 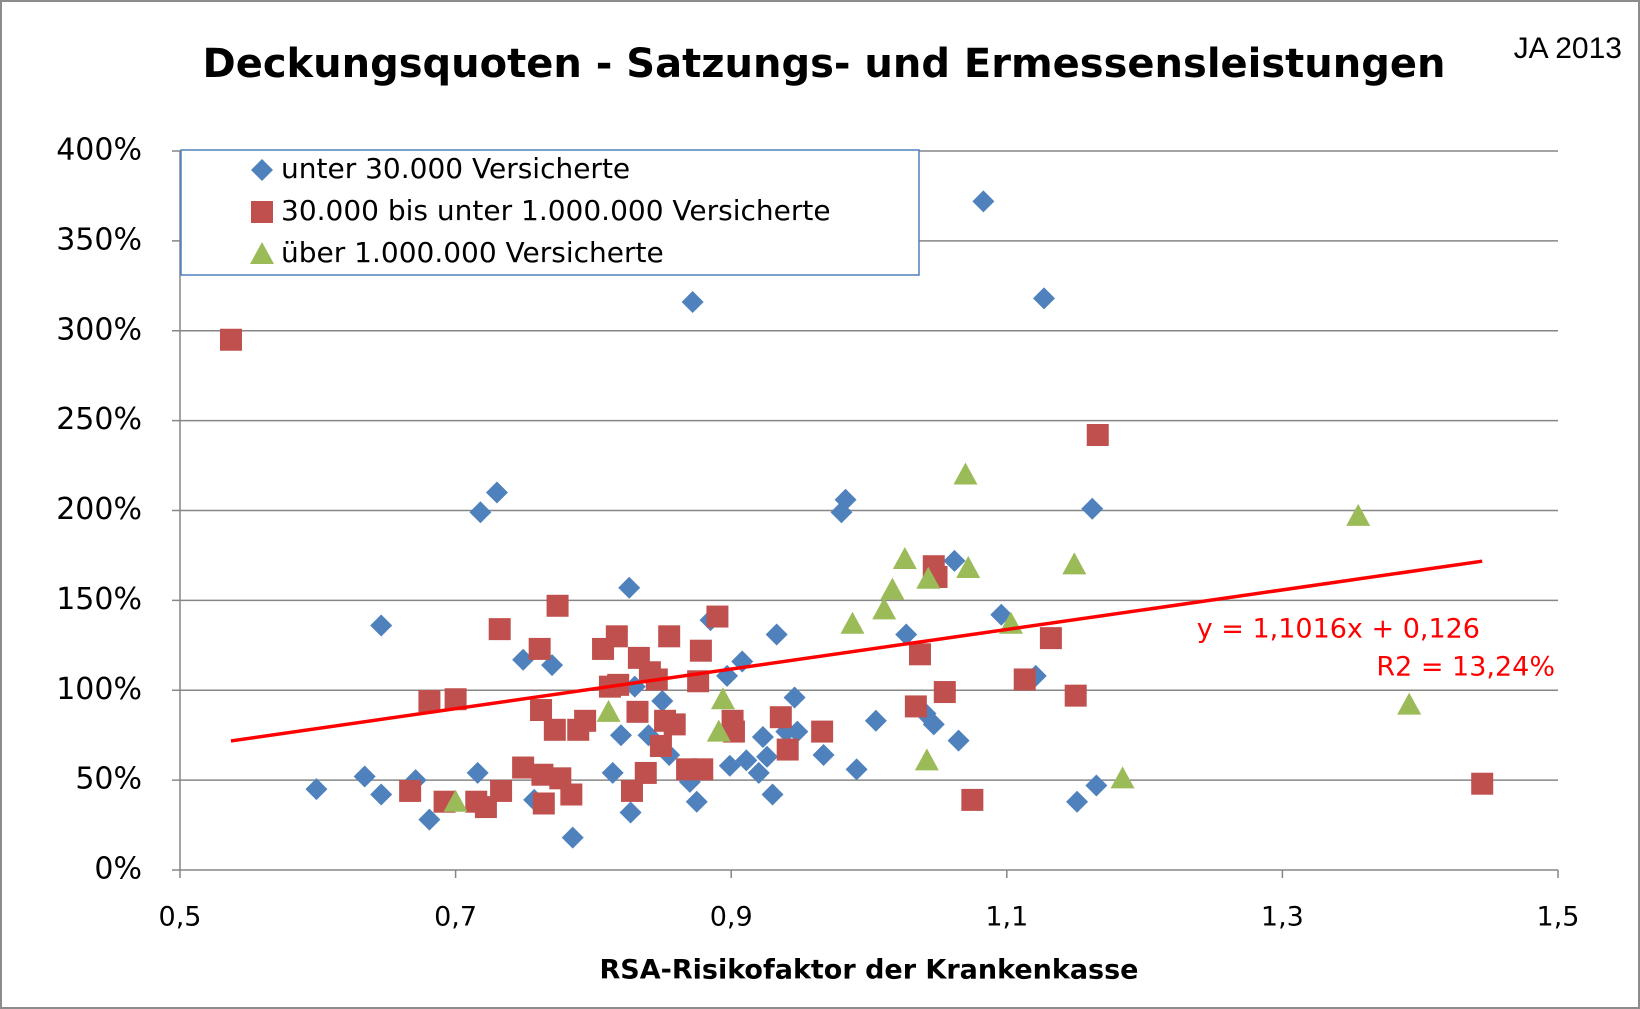 What do you see at coordinates (868, 970) in the screenshot?
I see `x-axis-title: RSA-Risikofaktor der Krankenkasse` at bounding box center [868, 970].